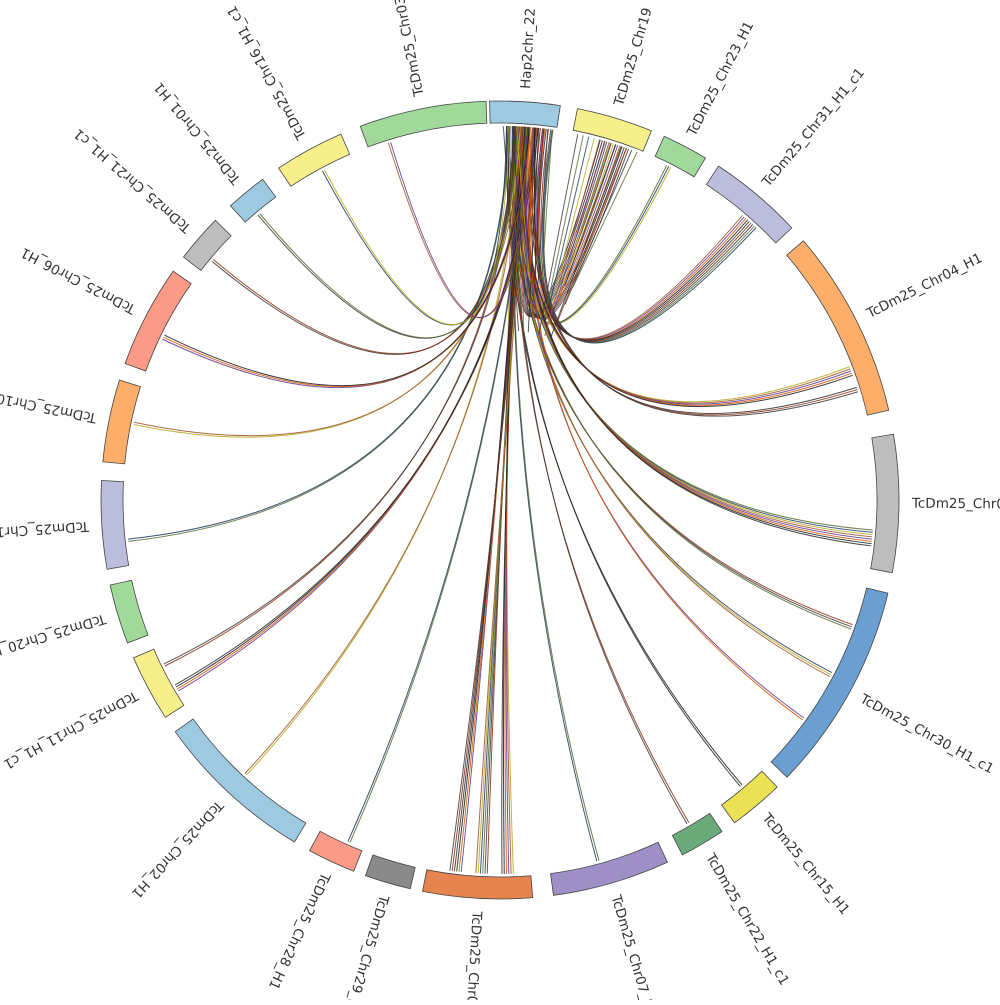 This screenshot has height=1005, width=1000. Describe the element at coordinates (366, 946) in the screenshot. I see `chromosome-label-c29: TcDm25_Chr29_H1` at that location.